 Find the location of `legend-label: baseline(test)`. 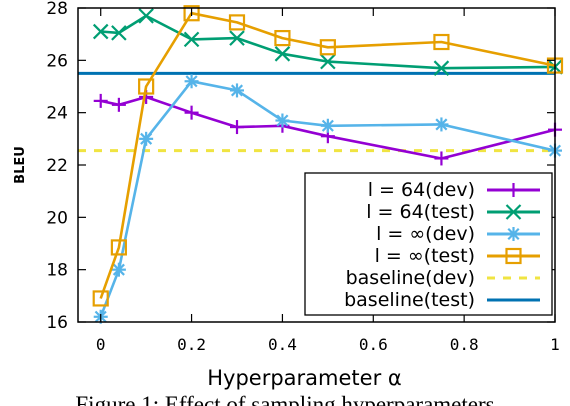

legend-label: baseline(test) is located at coordinates (409, 300).